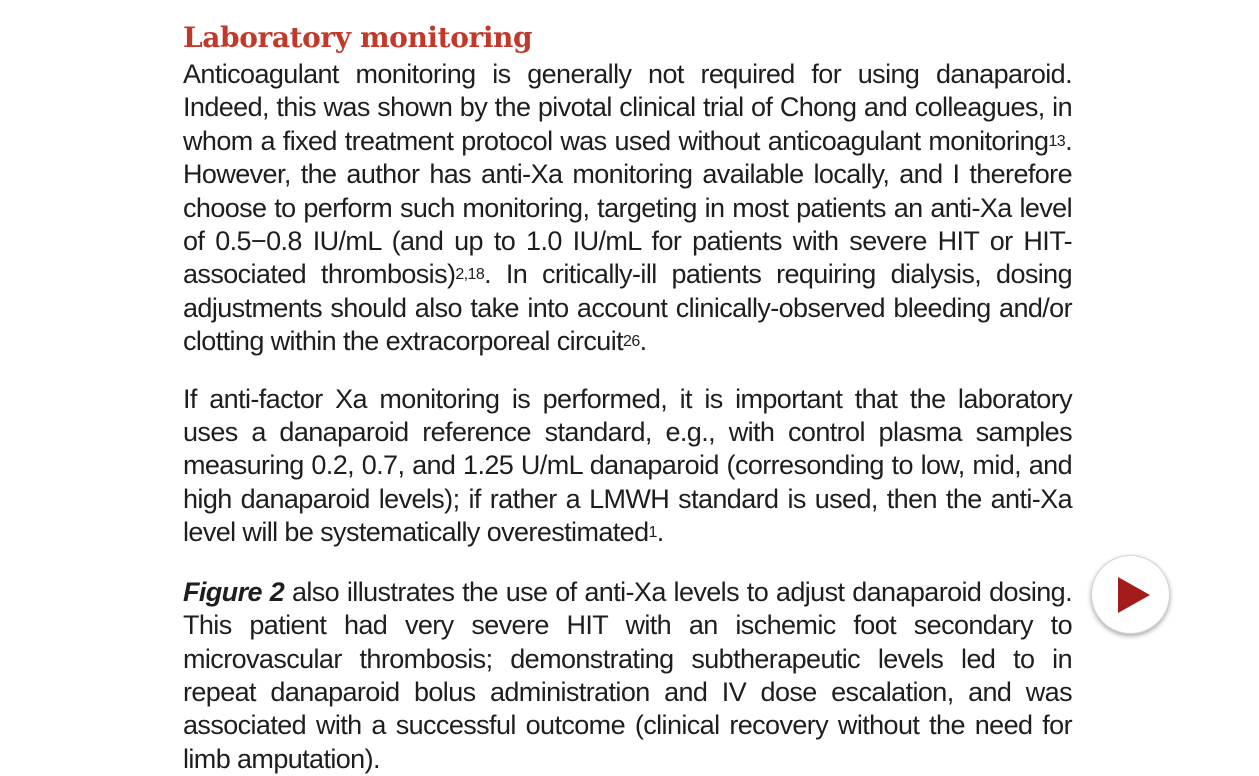  I want to click on citation-ref: 26, so click(631, 342).